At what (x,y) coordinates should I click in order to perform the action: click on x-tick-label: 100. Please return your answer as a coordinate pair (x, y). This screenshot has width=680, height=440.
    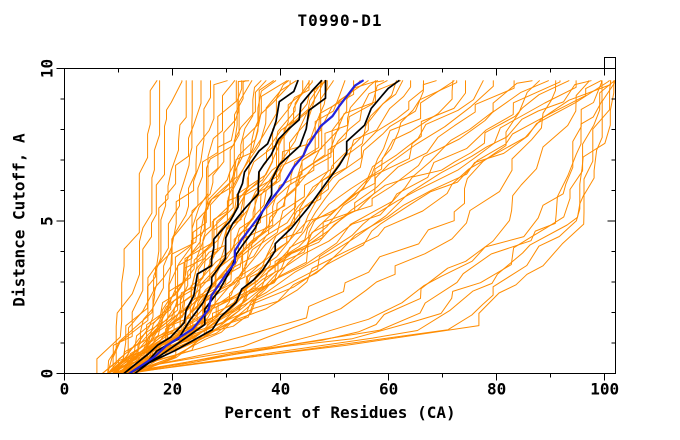
    Looking at the image, I should click on (604, 389).